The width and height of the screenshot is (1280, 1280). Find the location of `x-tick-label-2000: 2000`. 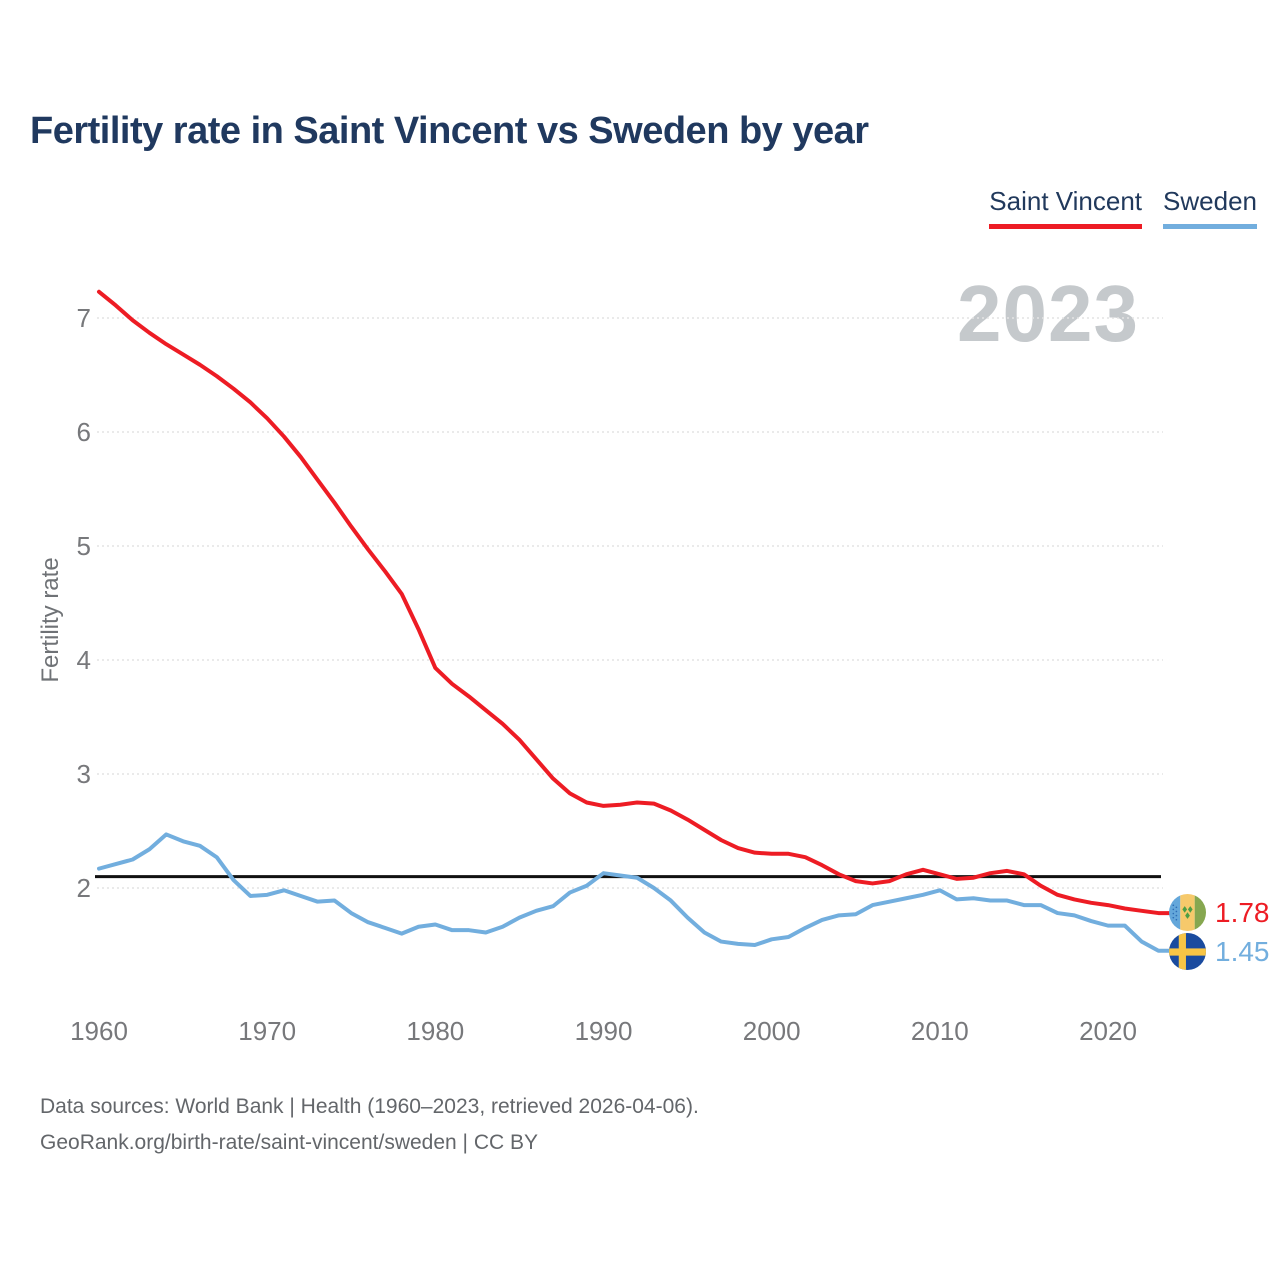

x-tick-label-2000: 2000 is located at coordinates (772, 1031).